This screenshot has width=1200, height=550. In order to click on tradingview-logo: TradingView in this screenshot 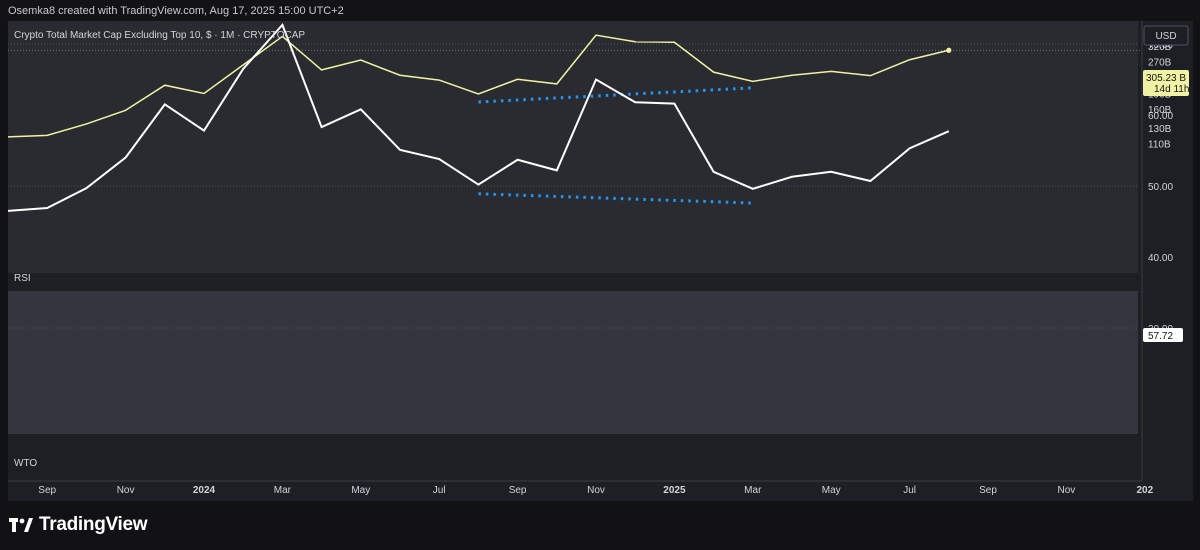, I will do `click(78, 525)`.